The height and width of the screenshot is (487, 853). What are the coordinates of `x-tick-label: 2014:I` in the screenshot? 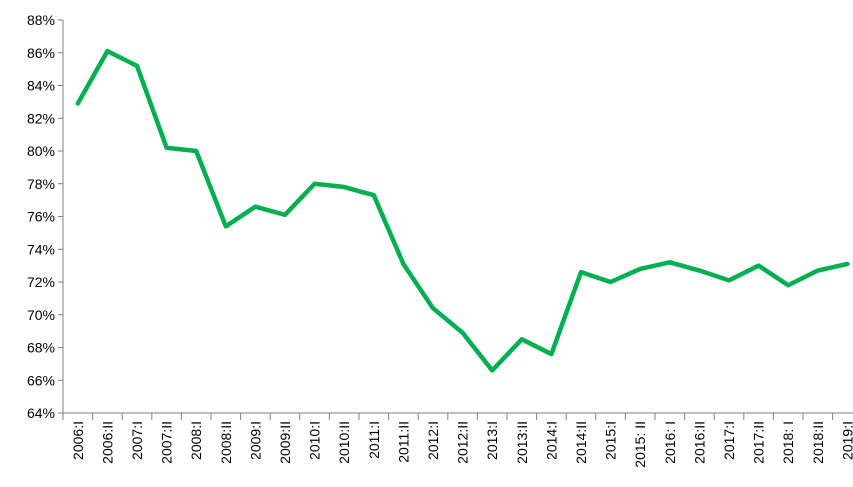 It's located at (551, 440).